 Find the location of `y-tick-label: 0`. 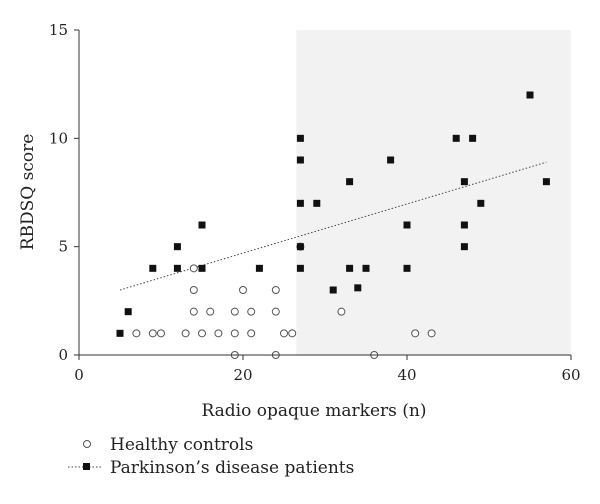

y-tick-label: 0 is located at coordinates (63, 355).